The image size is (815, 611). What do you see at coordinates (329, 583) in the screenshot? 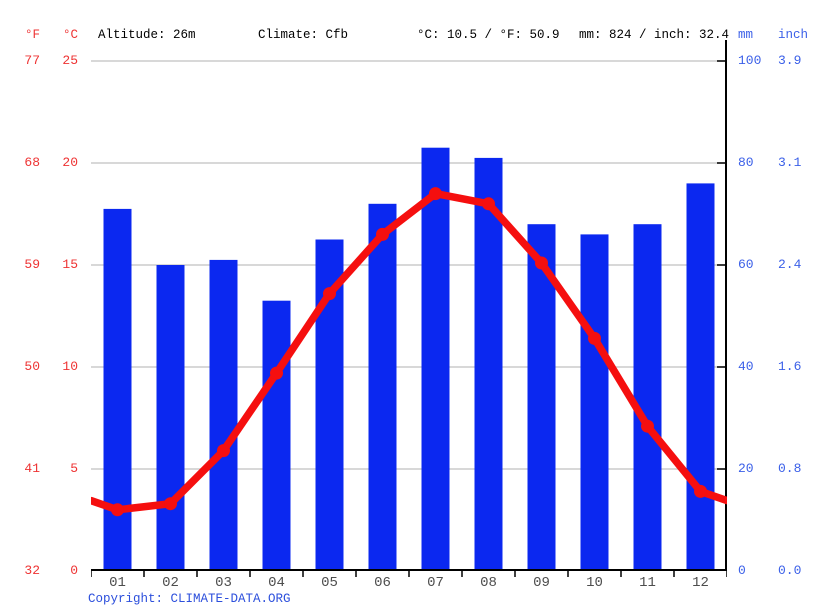
I see `month-label-05: 05` at bounding box center [329, 583].